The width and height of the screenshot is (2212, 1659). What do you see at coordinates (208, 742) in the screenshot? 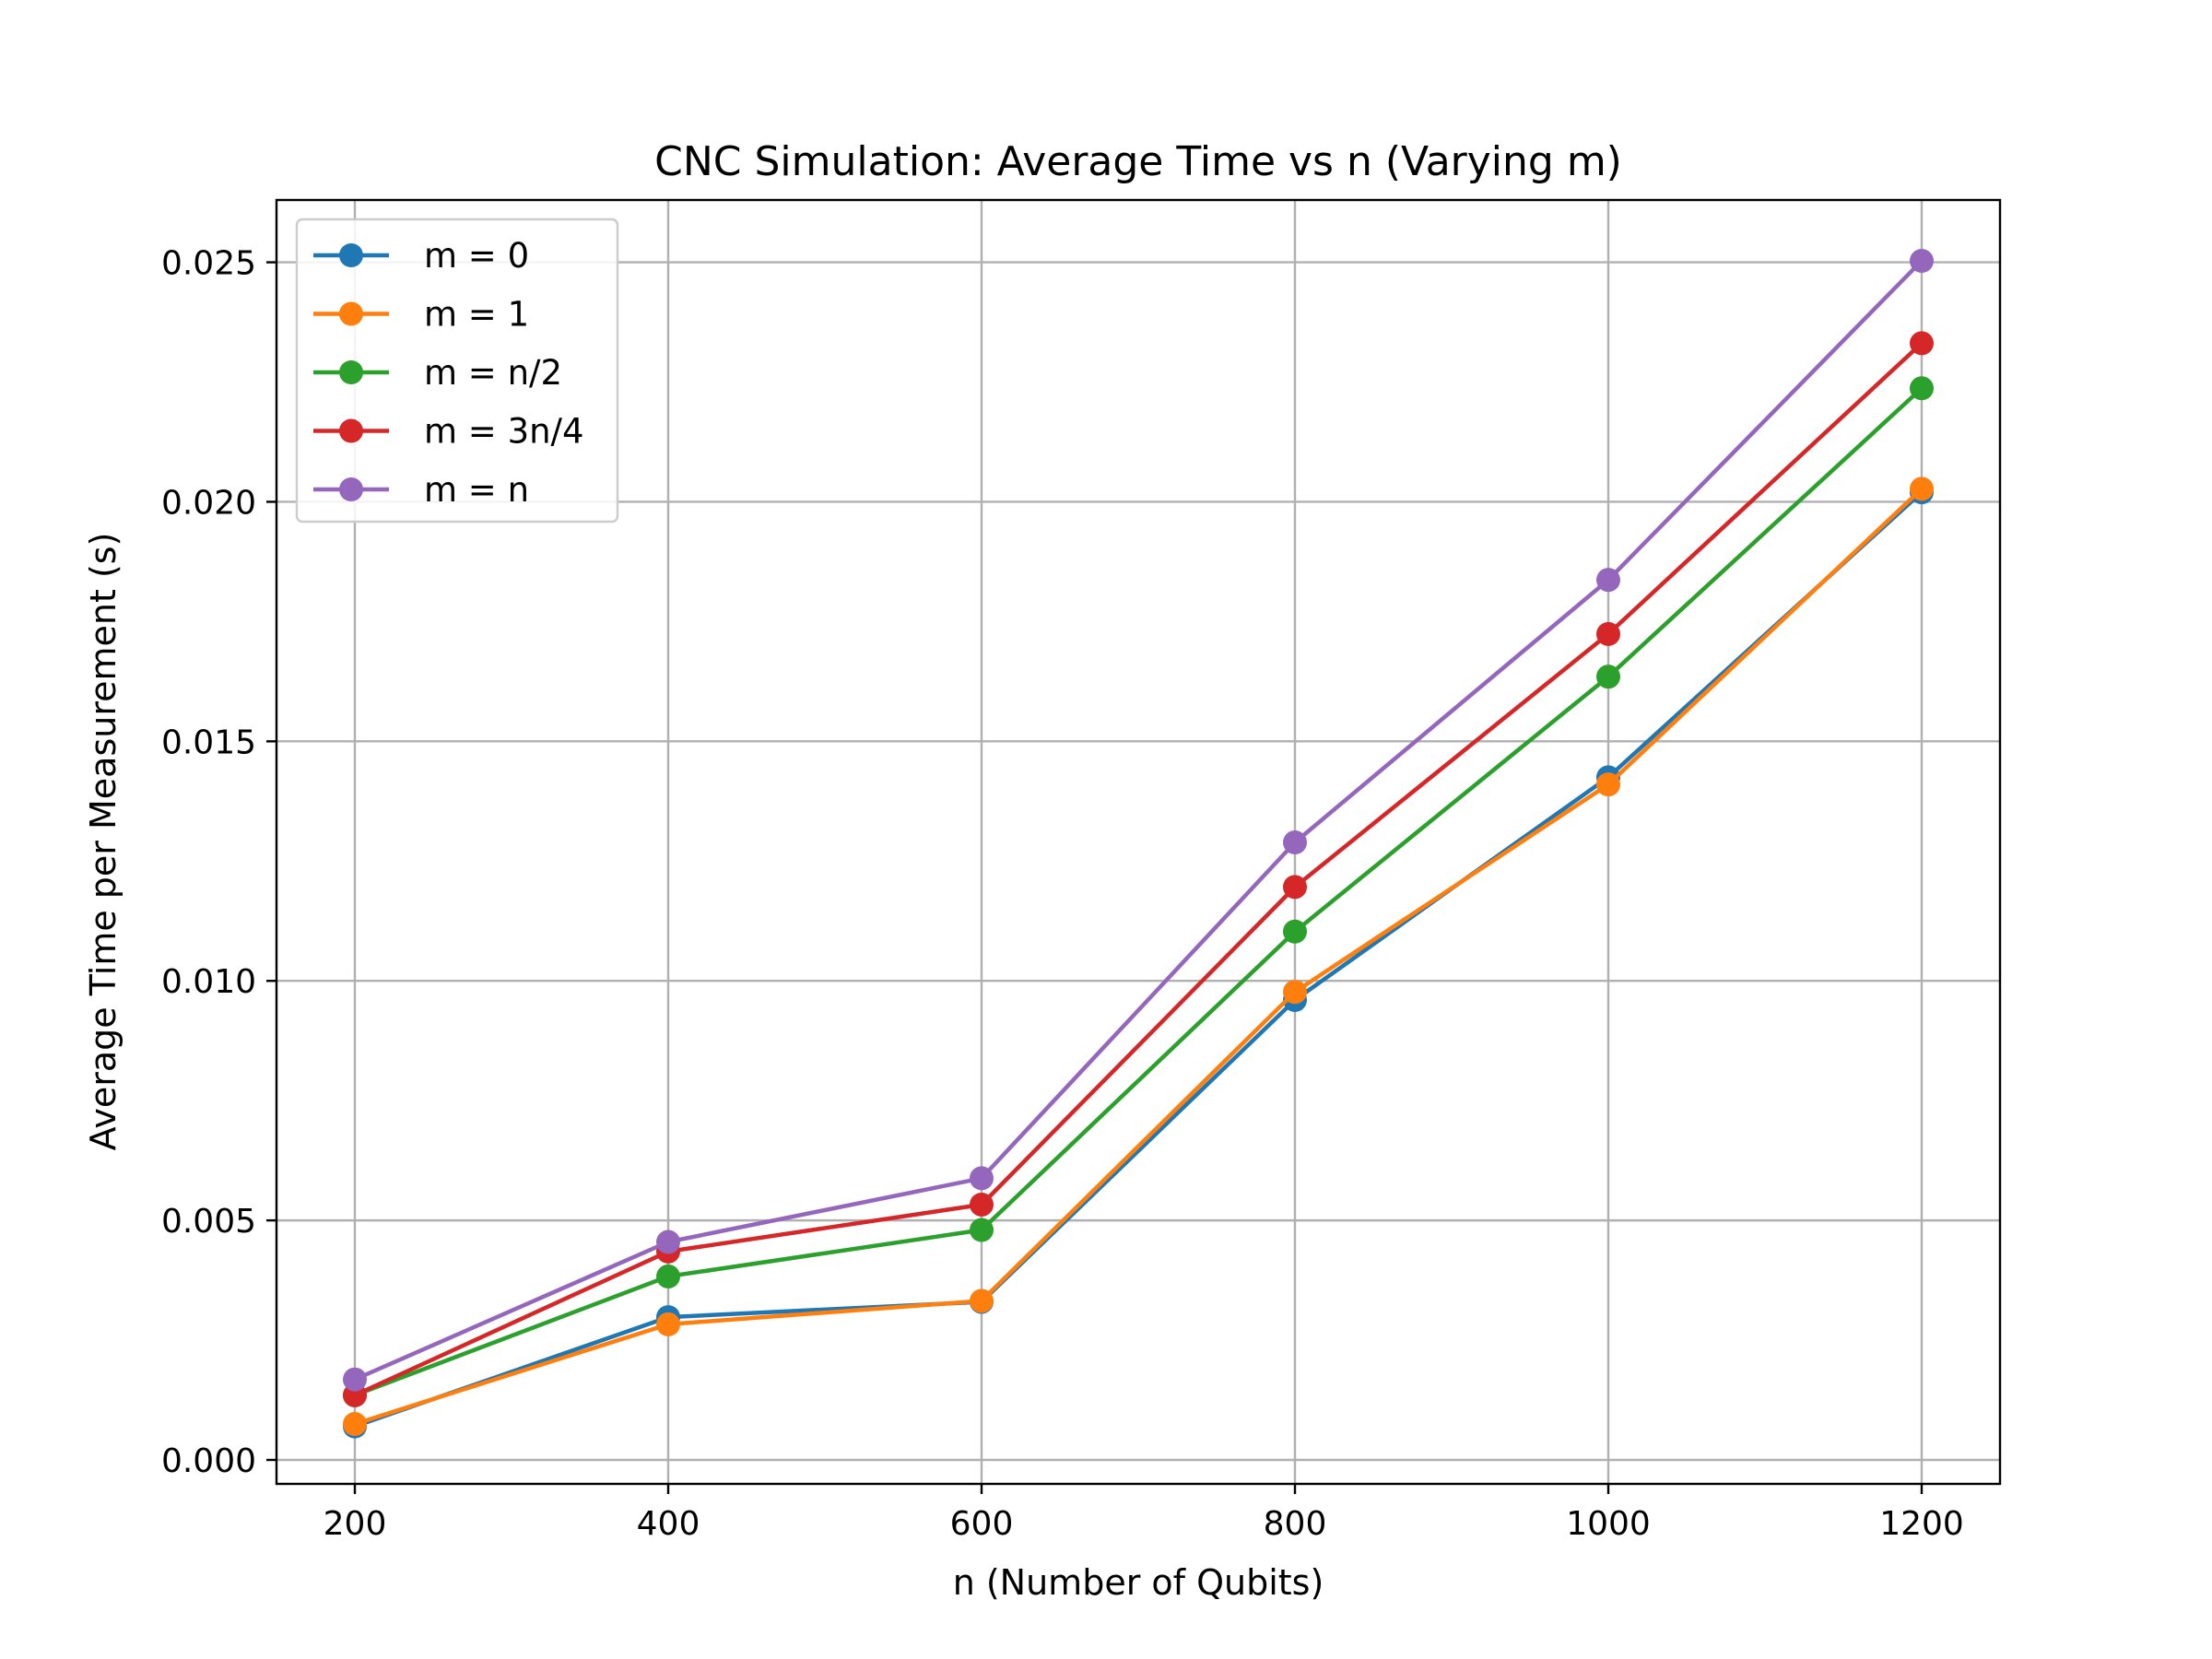
I see `y-tick-label: 0.015` at bounding box center [208, 742].